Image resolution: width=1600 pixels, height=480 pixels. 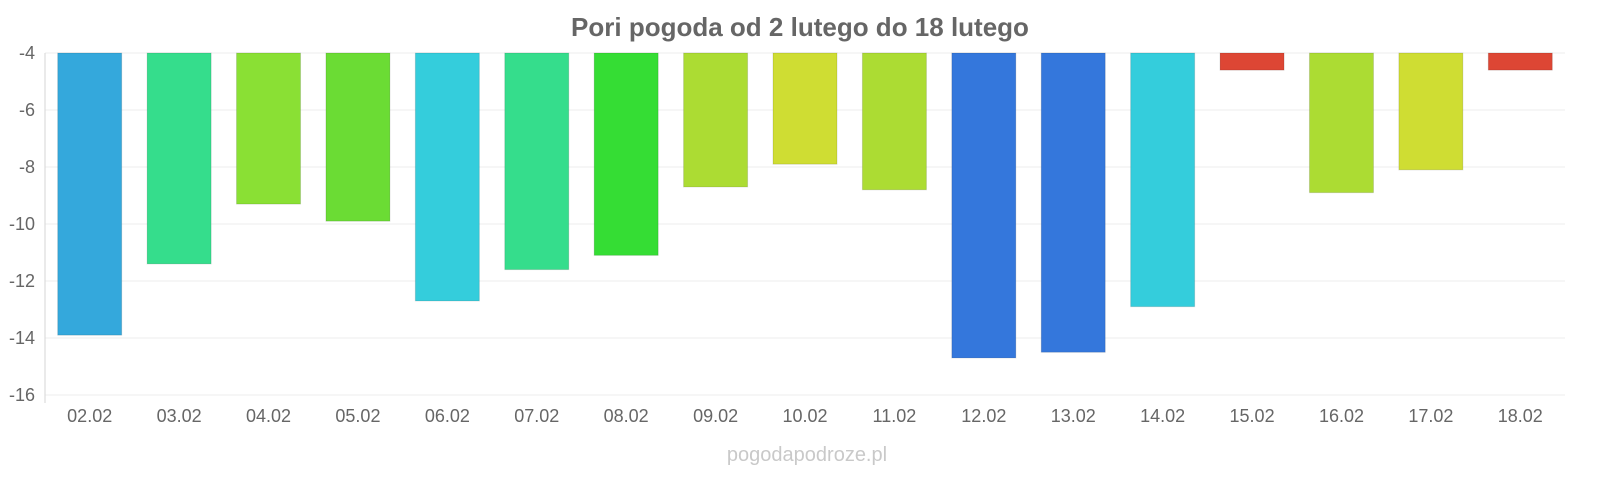 I want to click on x-tick-label: 08.02, so click(x=626, y=416).